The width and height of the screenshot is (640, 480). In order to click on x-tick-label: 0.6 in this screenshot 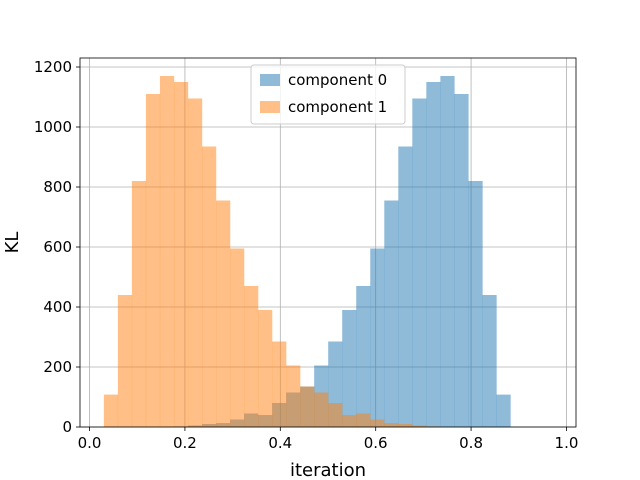, I will do `click(376, 443)`.